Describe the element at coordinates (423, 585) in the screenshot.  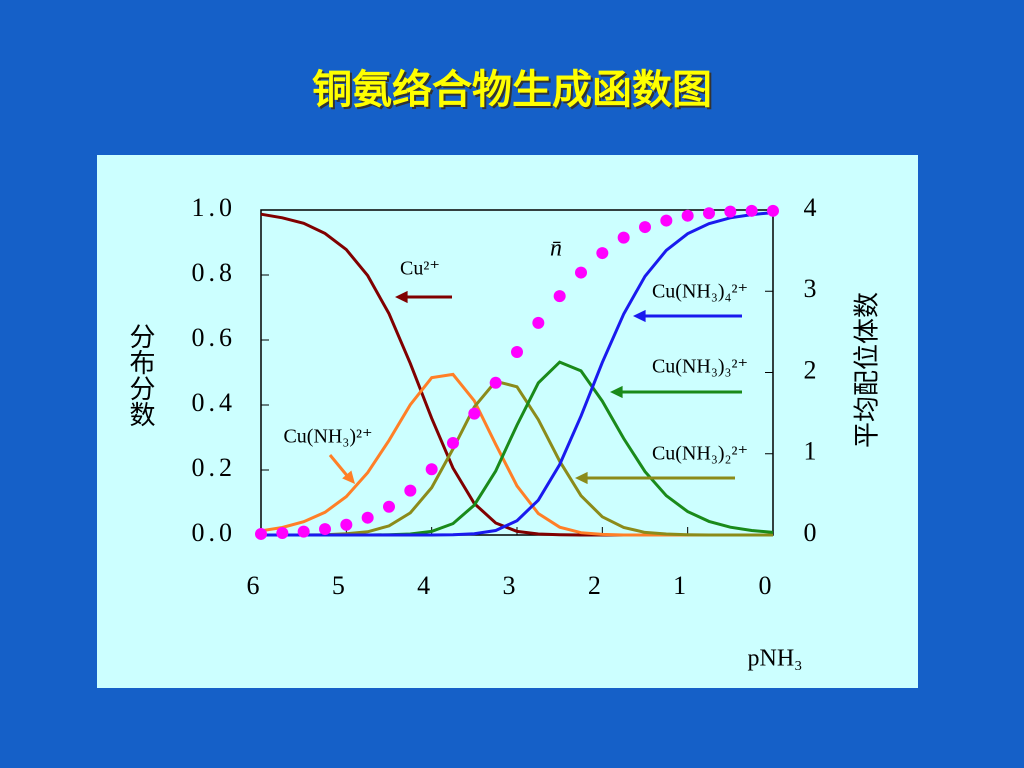
I see `x-tick-label: 4` at that location.